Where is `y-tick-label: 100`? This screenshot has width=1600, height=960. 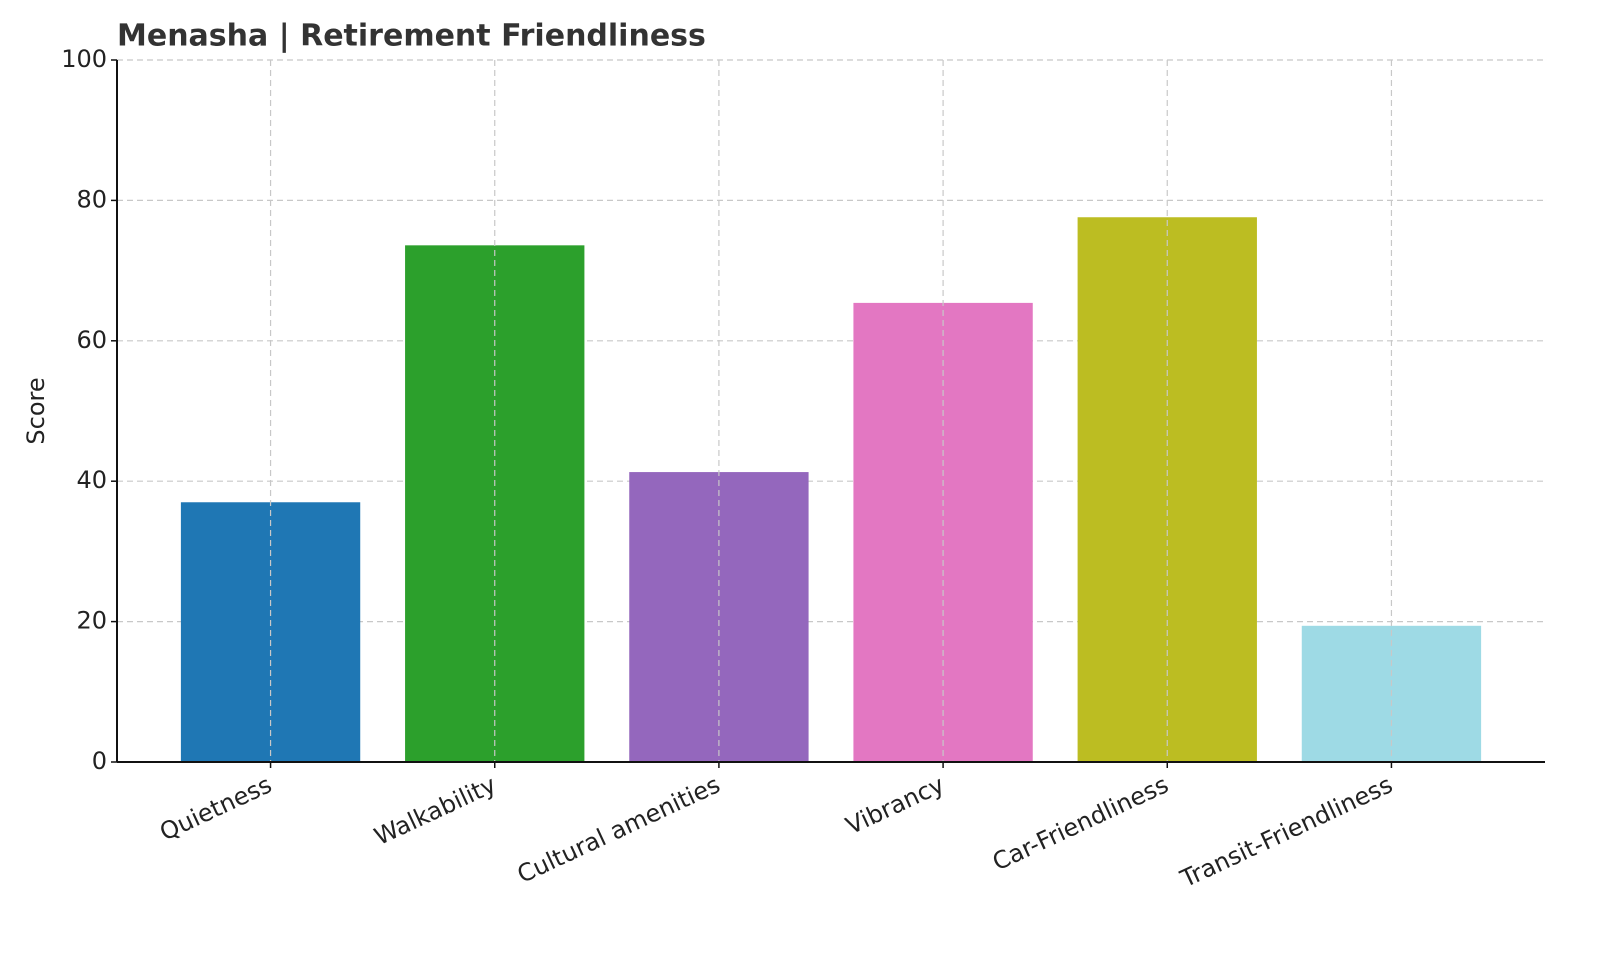
y-tick-label: 100 is located at coordinates (84, 59).